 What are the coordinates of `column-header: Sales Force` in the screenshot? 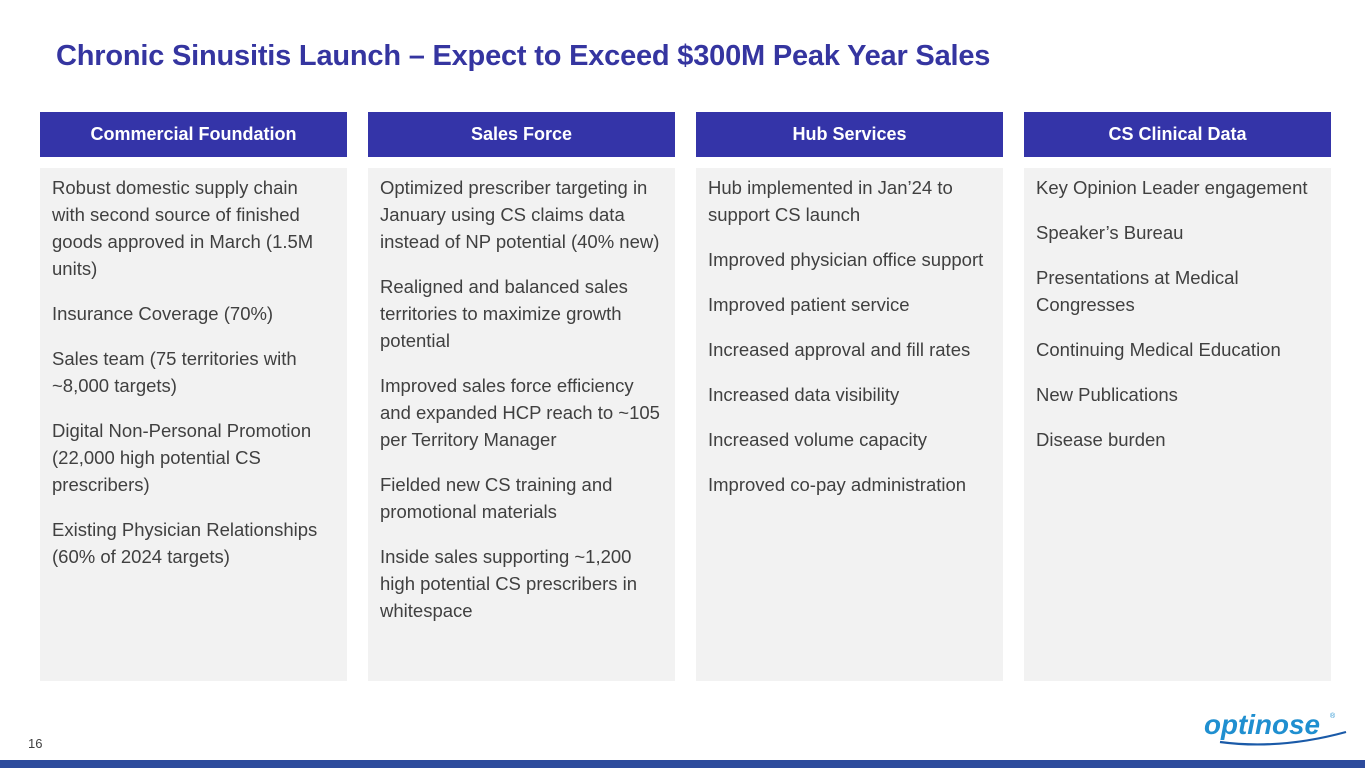 It's located at (521, 134).